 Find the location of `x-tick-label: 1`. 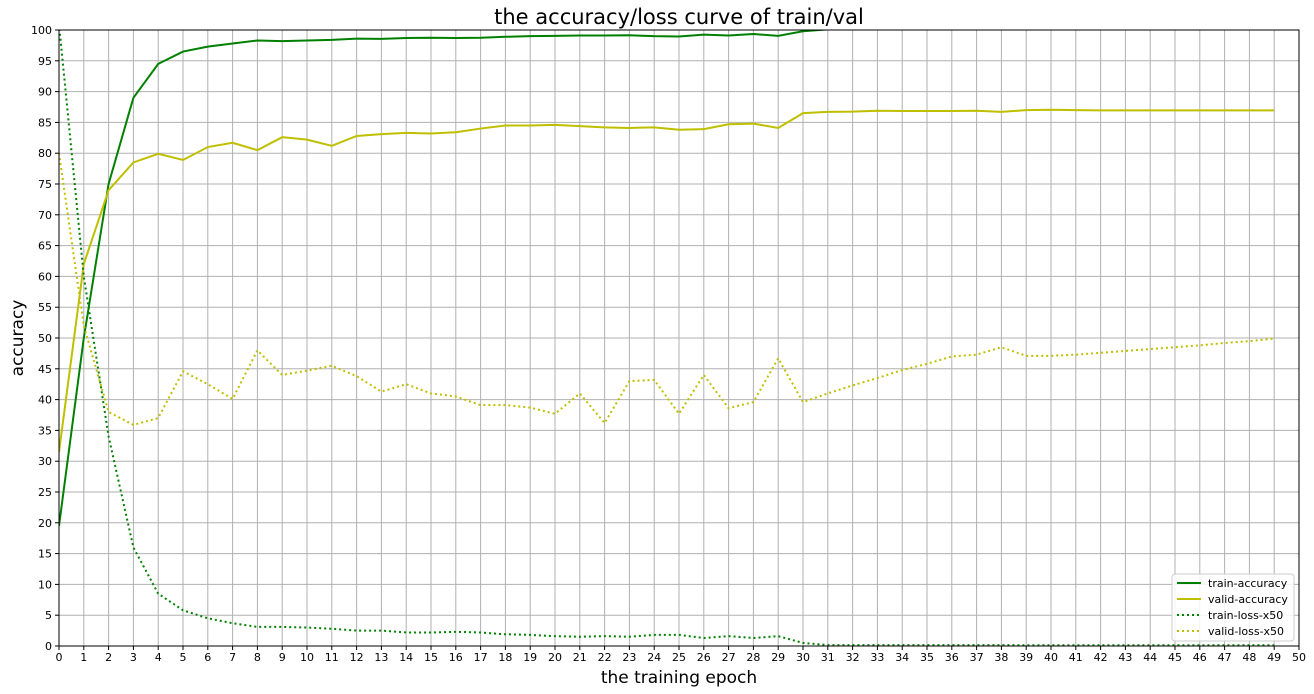

x-tick-label: 1 is located at coordinates (83, 657).